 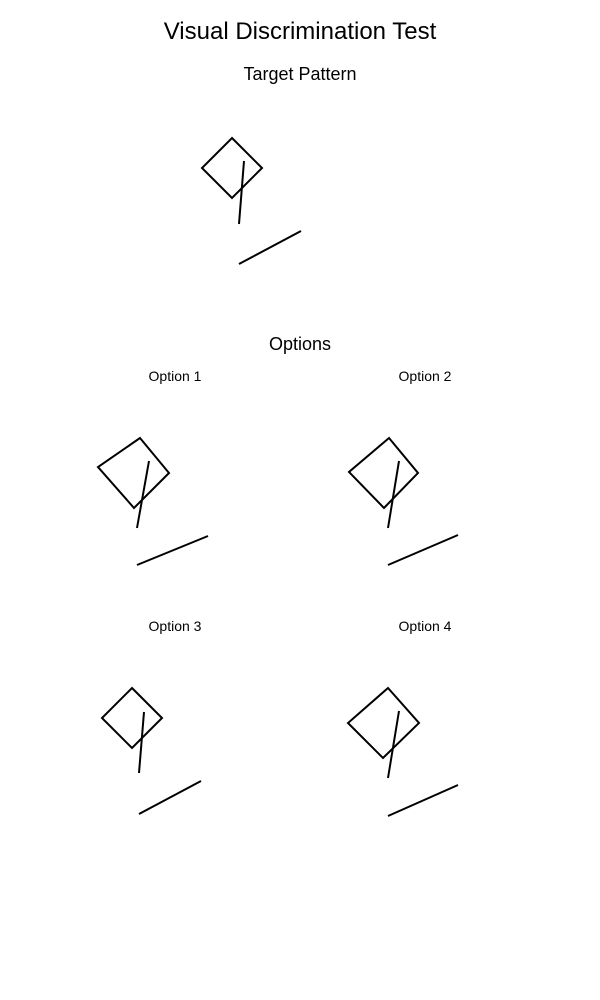 What do you see at coordinates (175, 376) in the screenshot?
I see `option-1-label: Option 1` at bounding box center [175, 376].